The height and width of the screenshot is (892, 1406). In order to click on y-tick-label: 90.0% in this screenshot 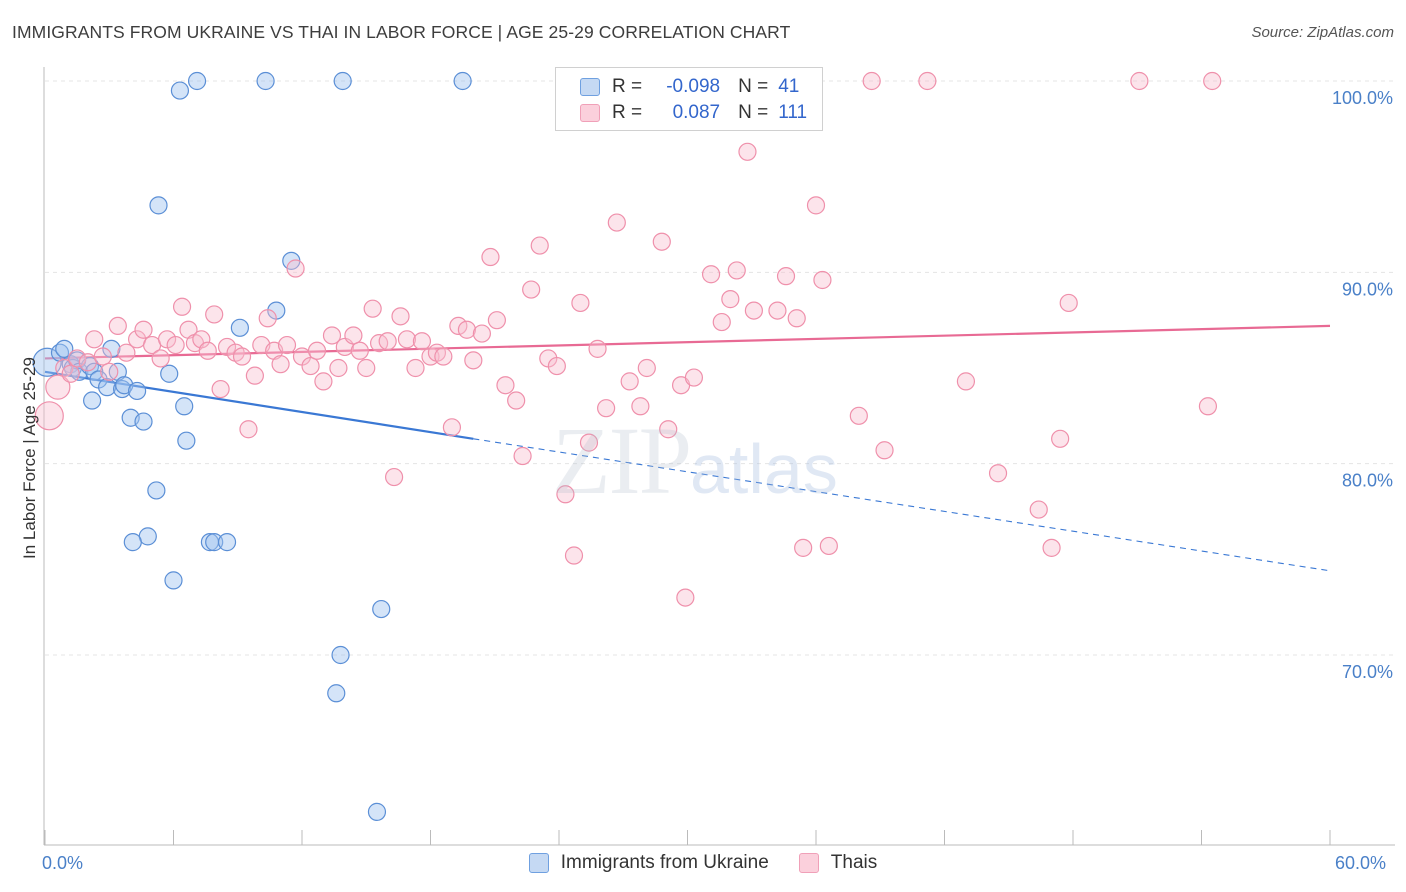, I will do `click(1367, 289)`.